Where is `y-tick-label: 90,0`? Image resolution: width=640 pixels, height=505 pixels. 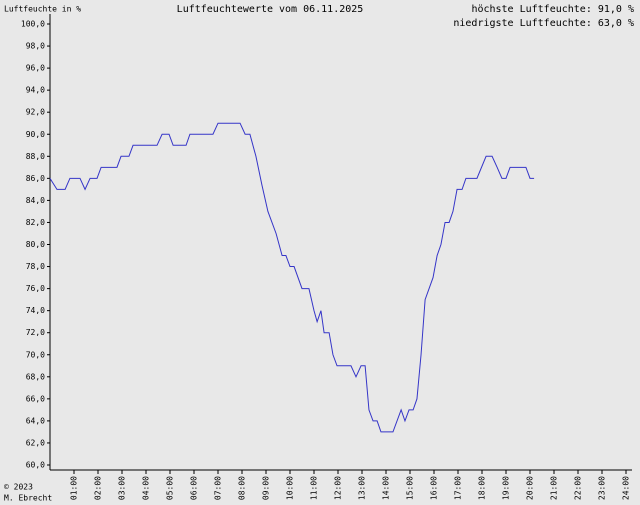 y-tick-label: 90,0 is located at coordinates (35, 134).